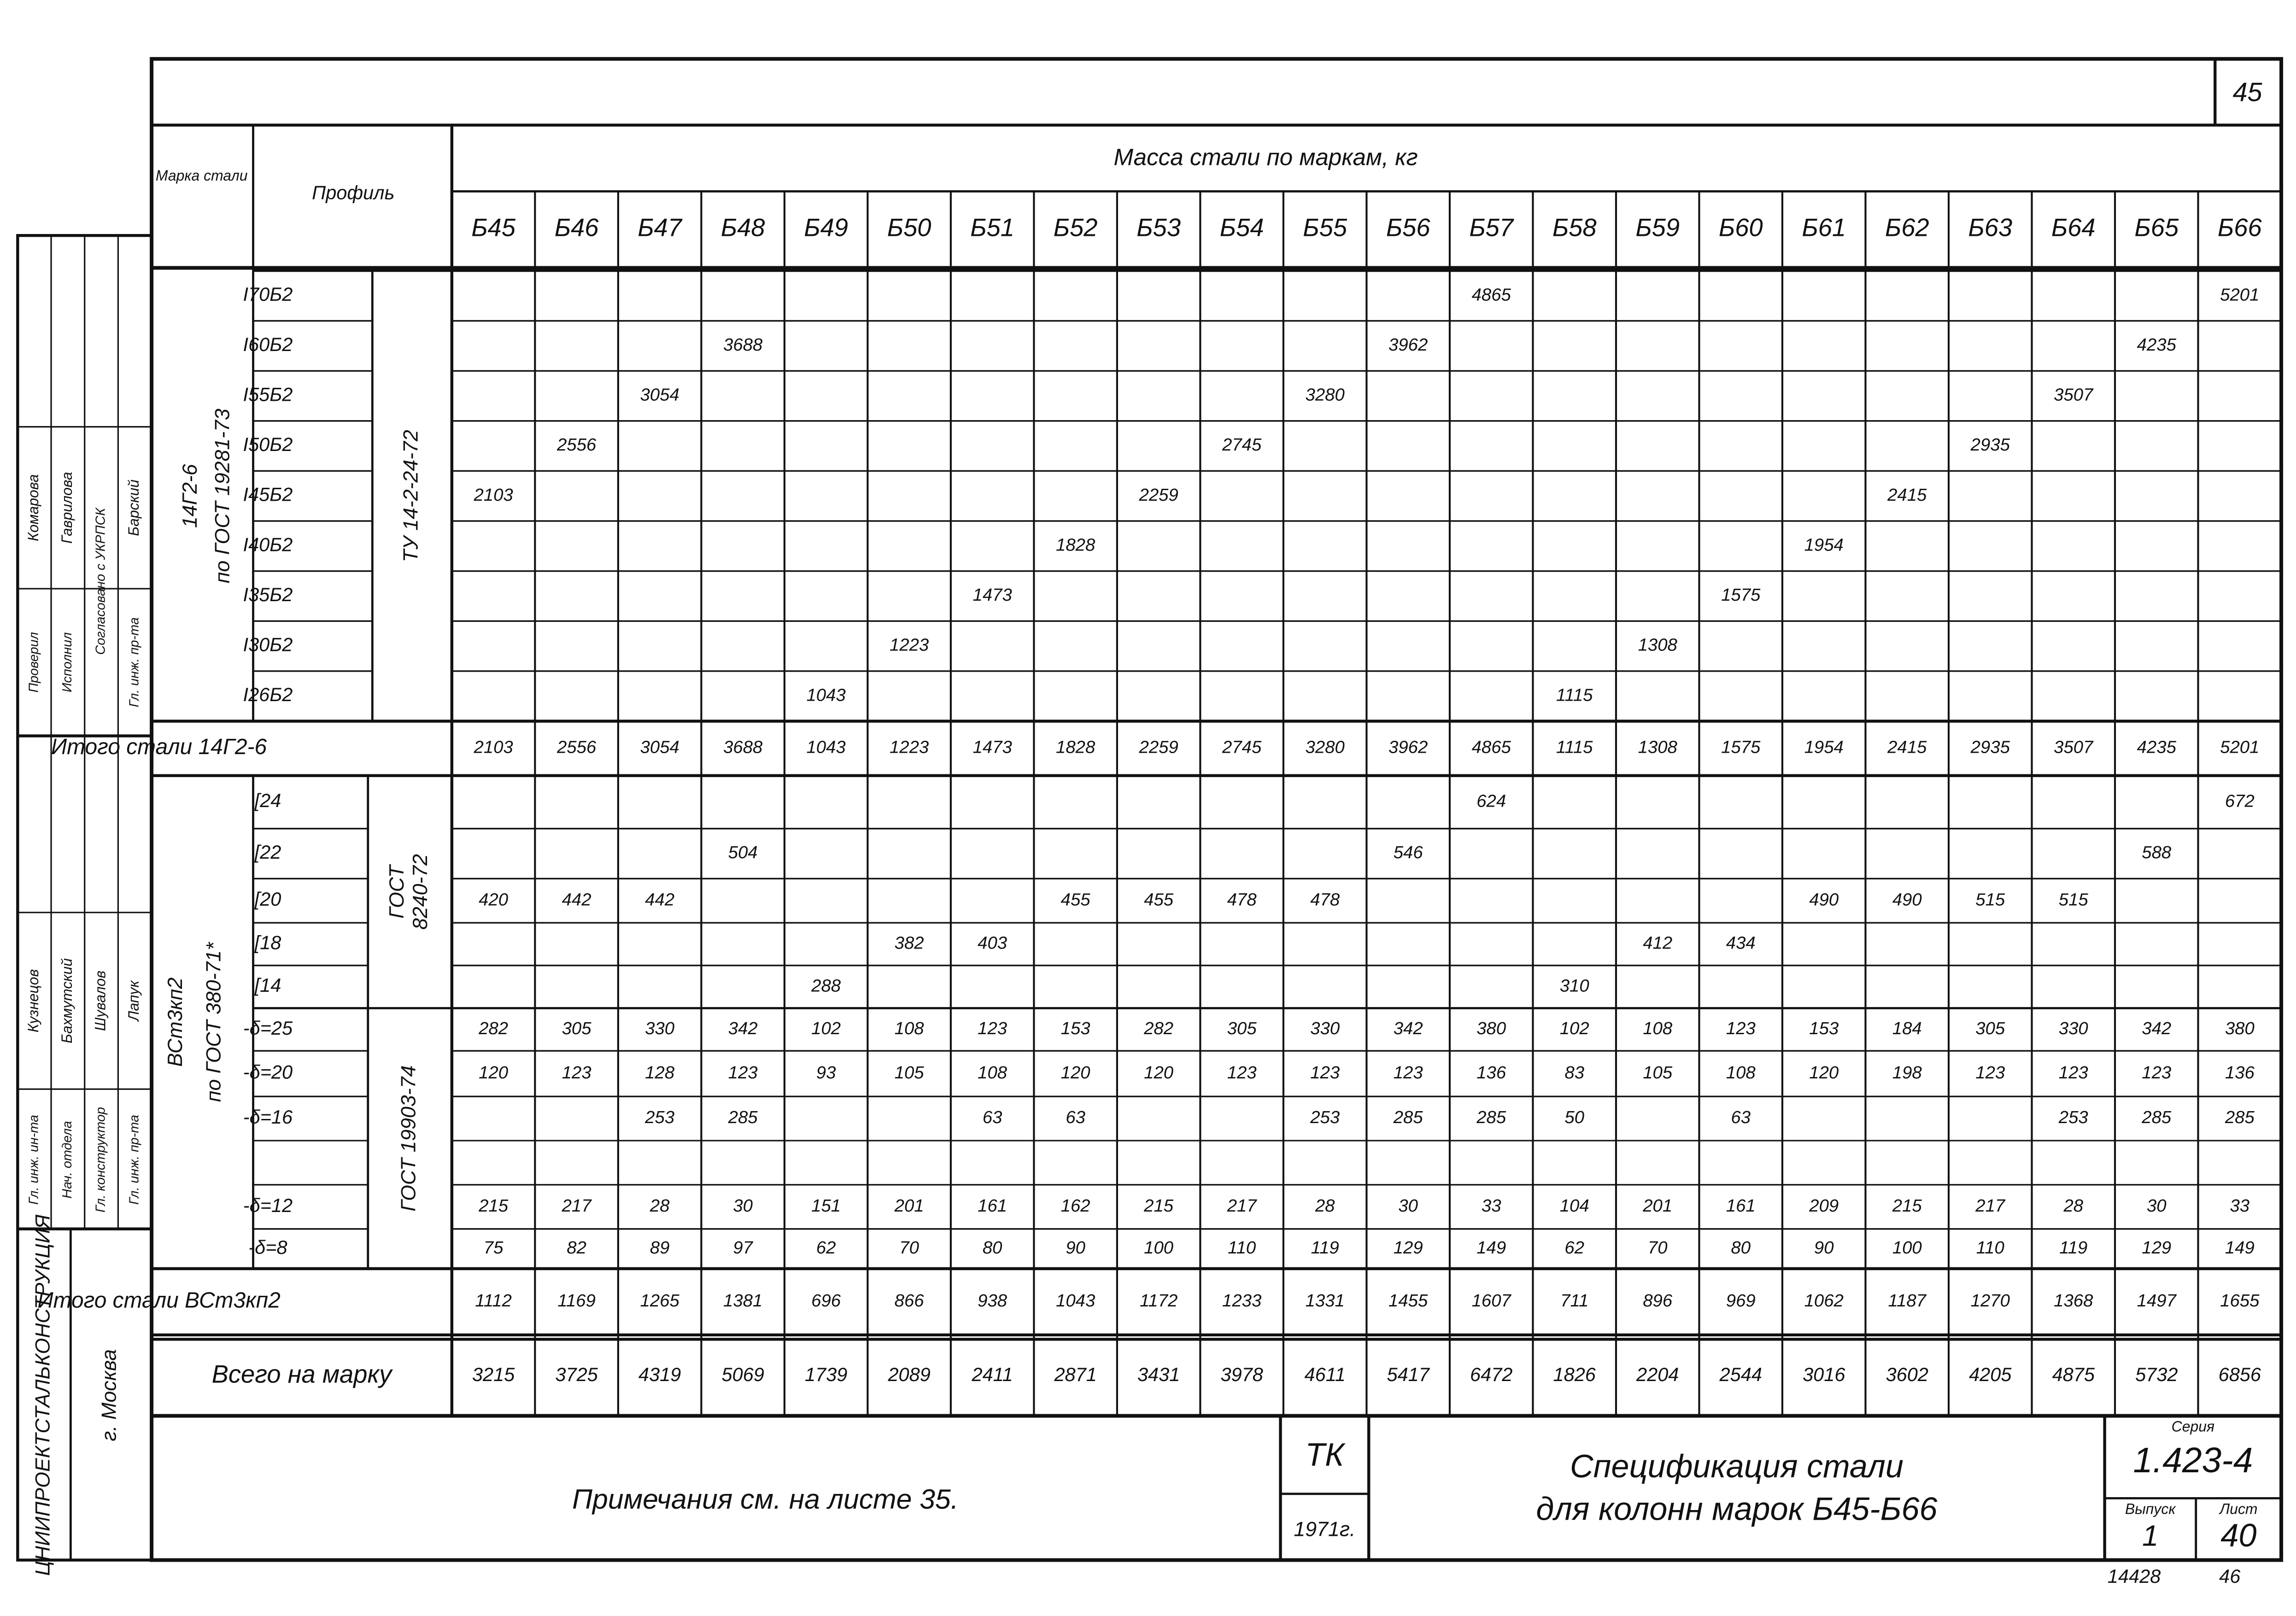 Image resolution: width=2296 pixels, height=1616 pixels. I want to click on mass-value: 108, so click(992, 1073).